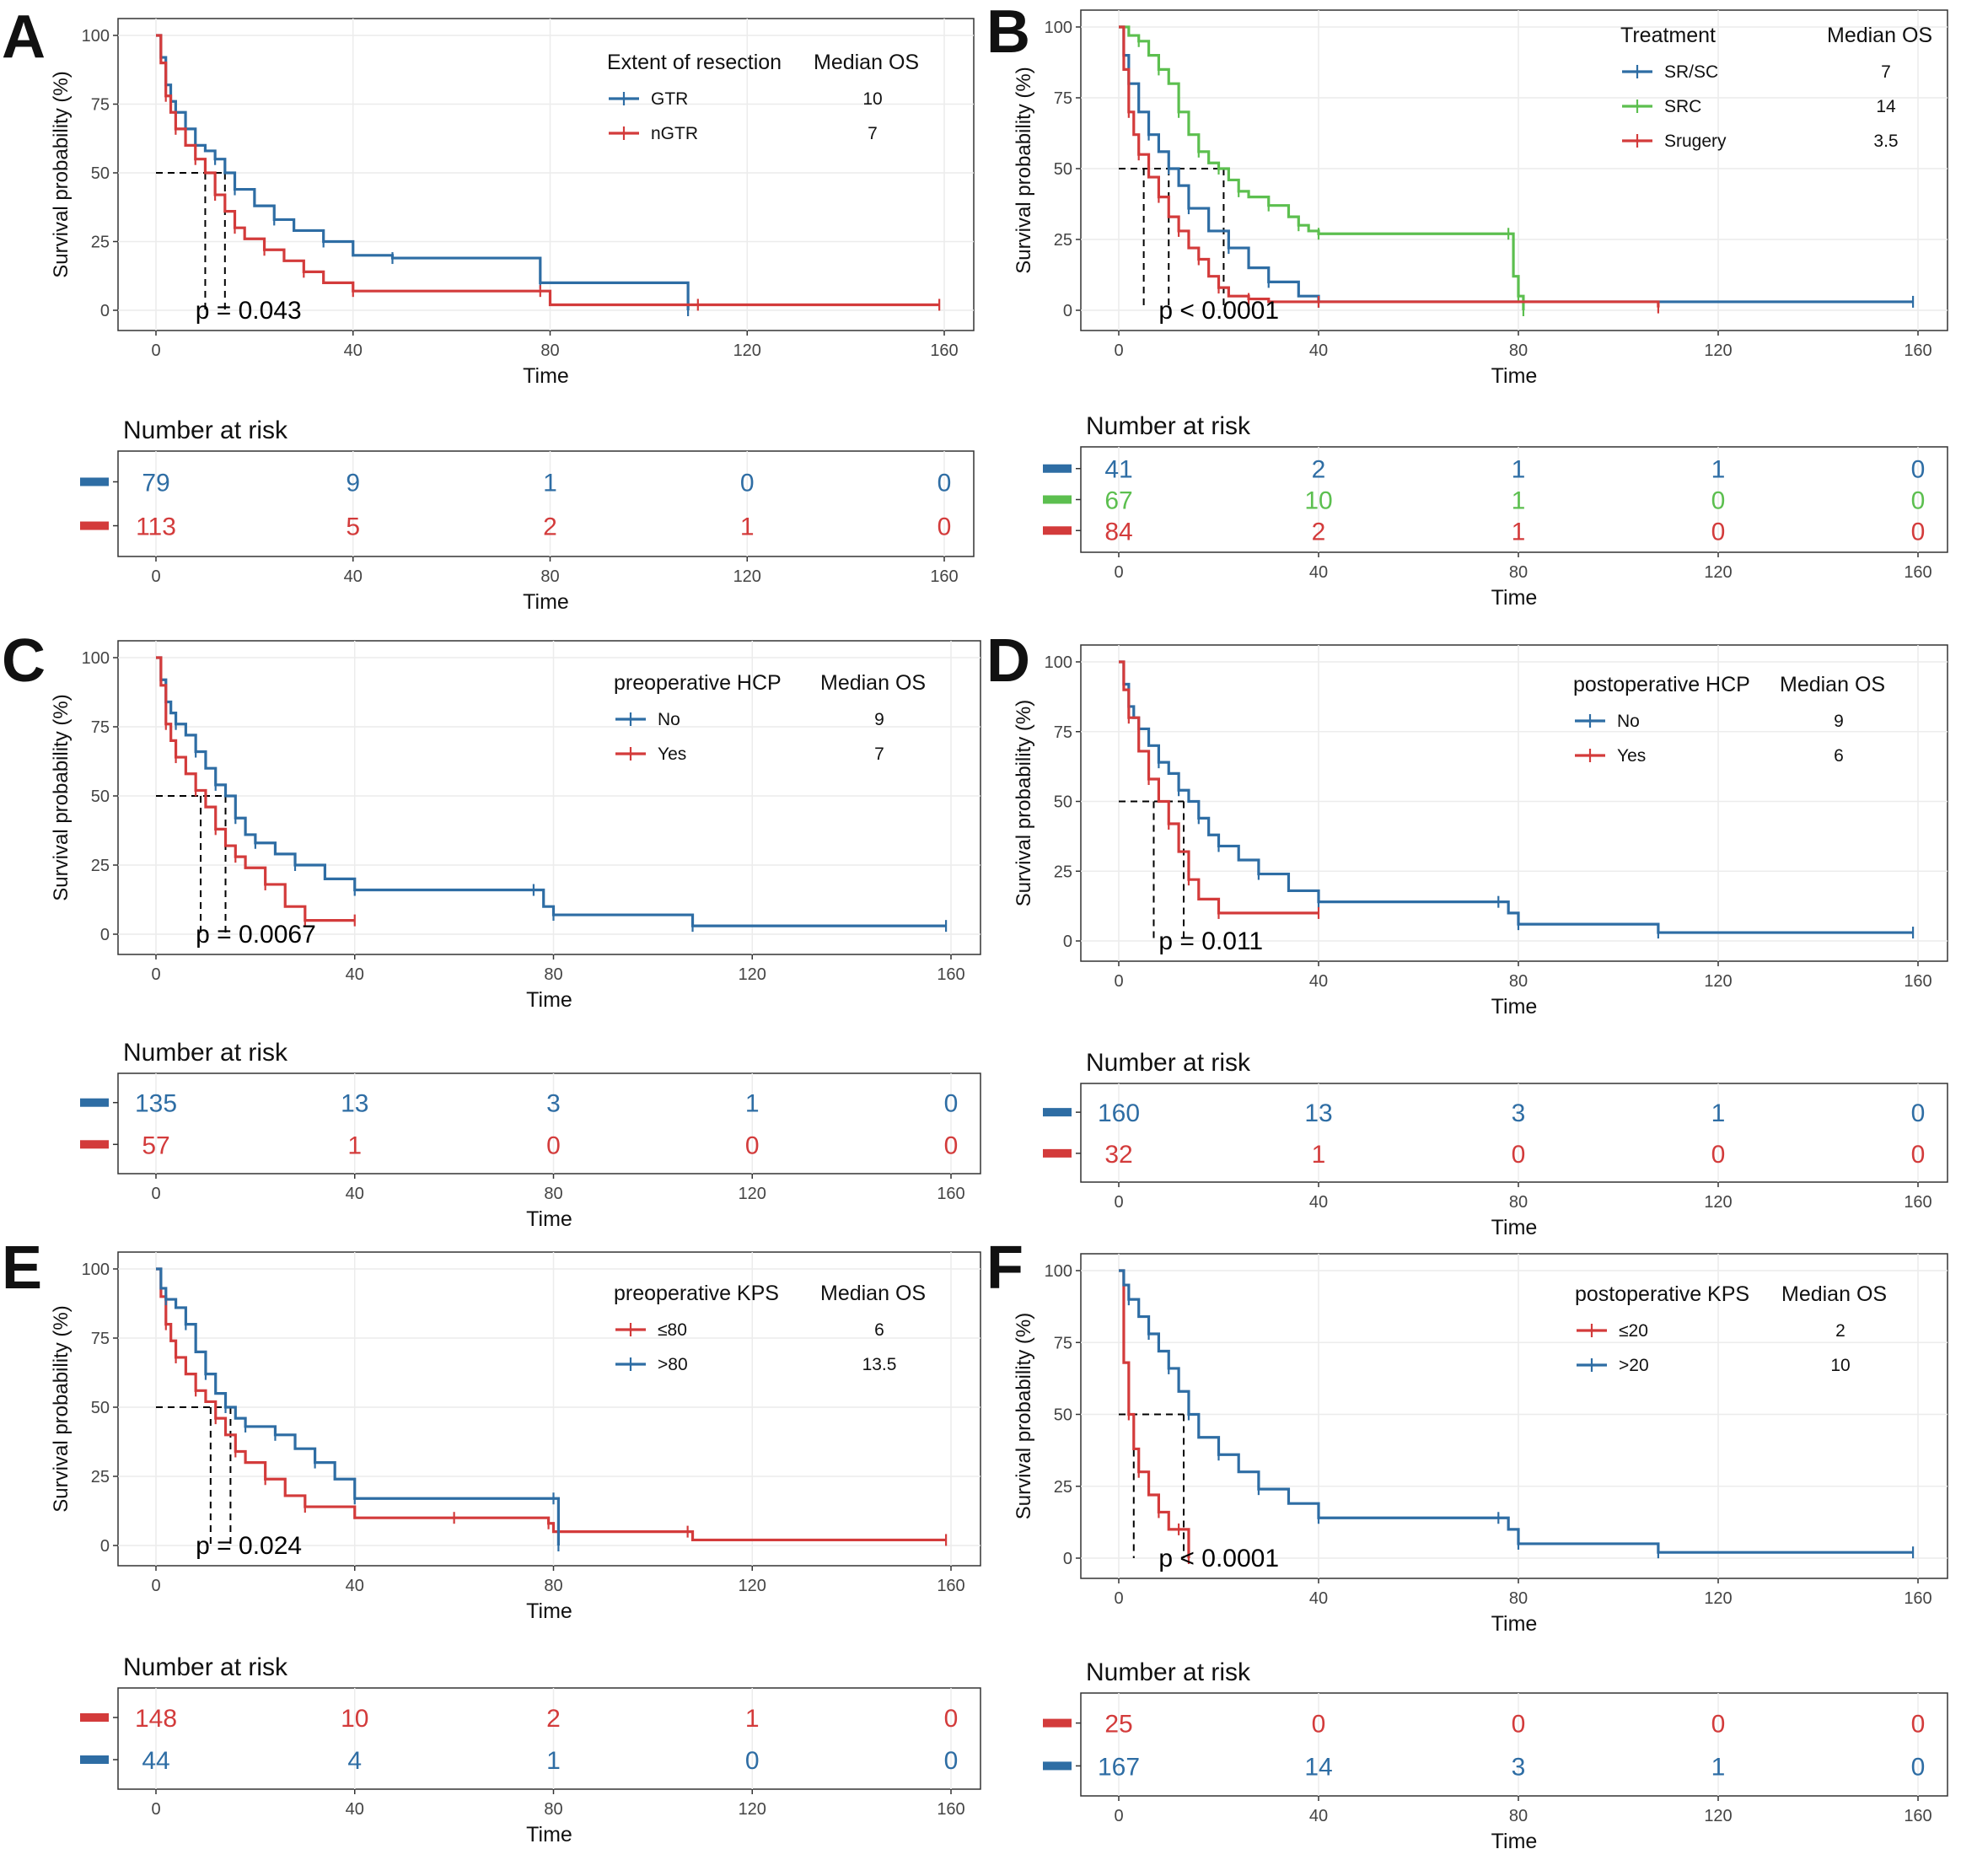 The width and height of the screenshot is (1961, 1876). What do you see at coordinates (156, 1761) in the screenshot?
I see `risk-count: 44` at bounding box center [156, 1761].